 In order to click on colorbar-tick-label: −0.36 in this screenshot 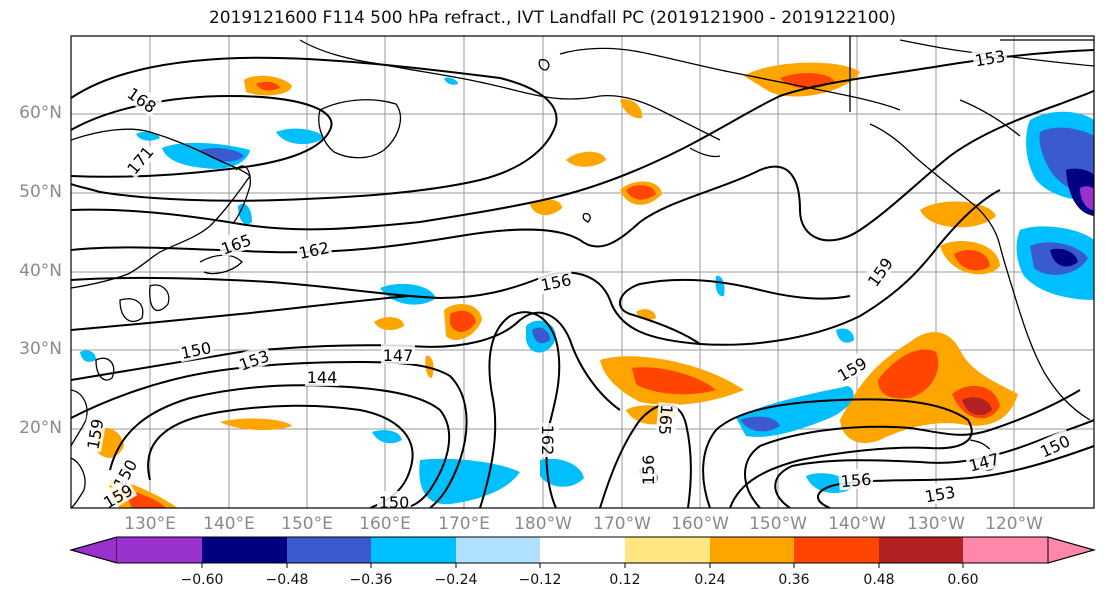, I will do `click(371, 580)`.